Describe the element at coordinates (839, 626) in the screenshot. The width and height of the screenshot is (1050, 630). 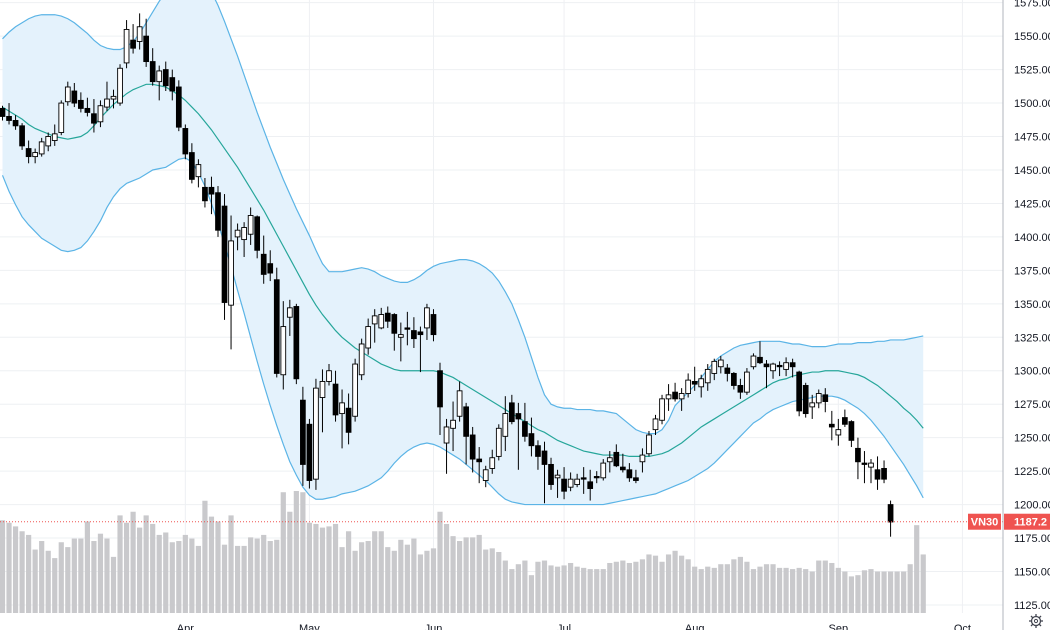
I see `x-tick-label: Sep` at that location.